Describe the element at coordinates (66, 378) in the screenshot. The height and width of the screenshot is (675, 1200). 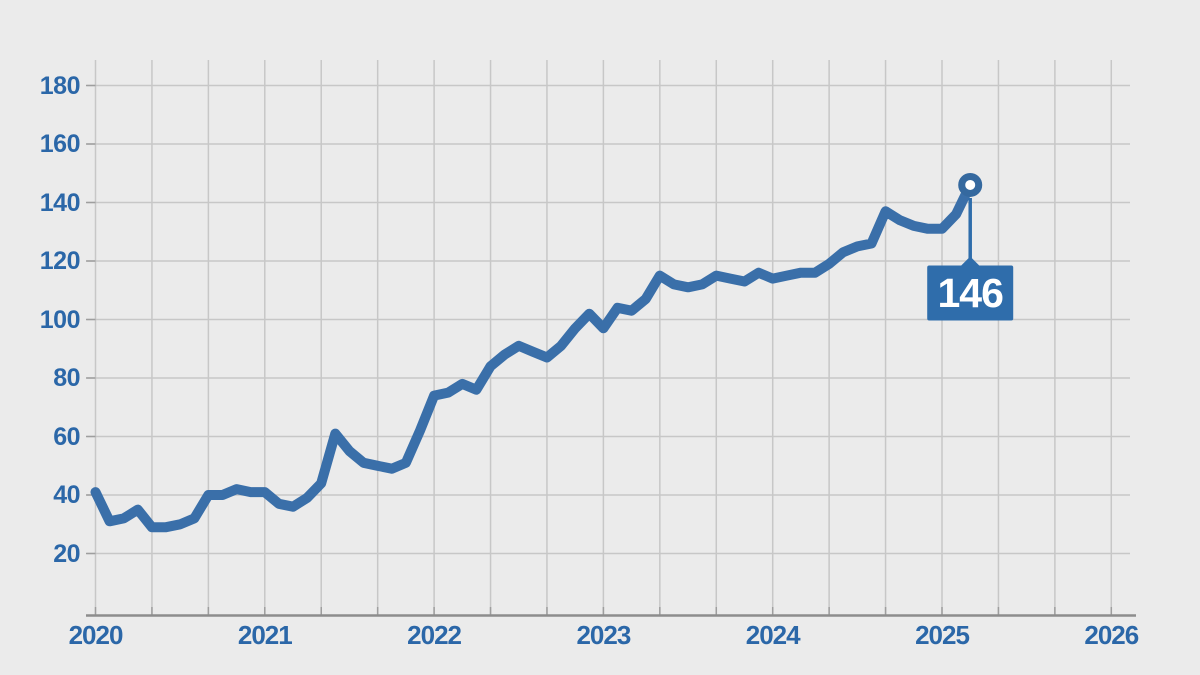
I see `y-axis-label: 80` at that location.